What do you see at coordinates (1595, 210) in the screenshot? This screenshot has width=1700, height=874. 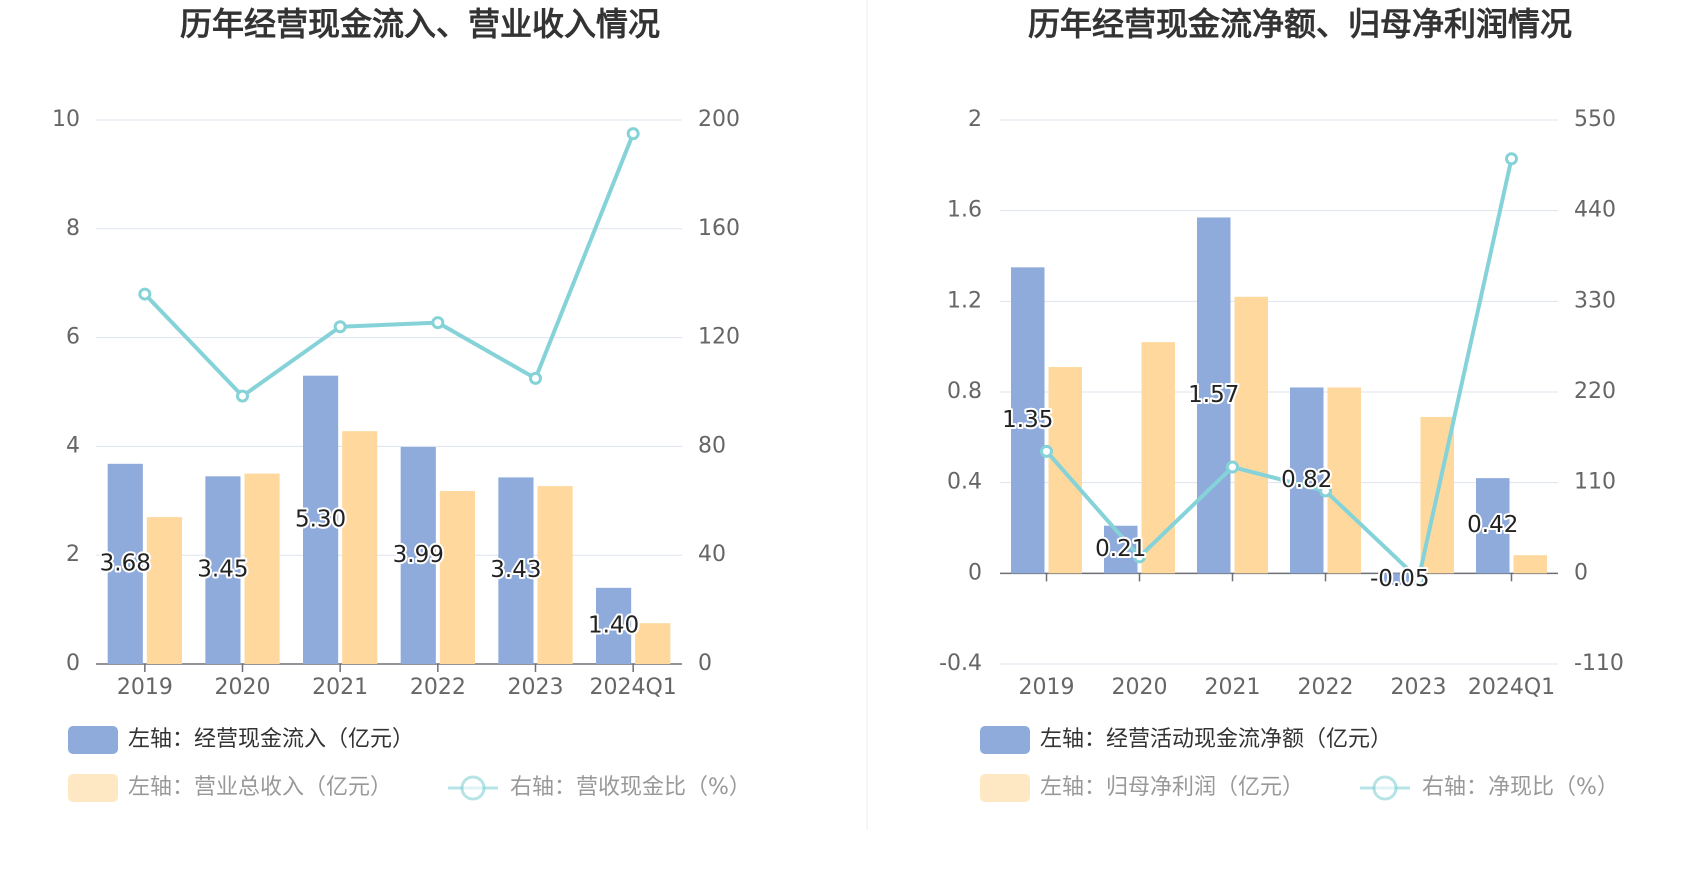 I see `chart-2-y-right-tick-label: 440` at bounding box center [1595, 210].